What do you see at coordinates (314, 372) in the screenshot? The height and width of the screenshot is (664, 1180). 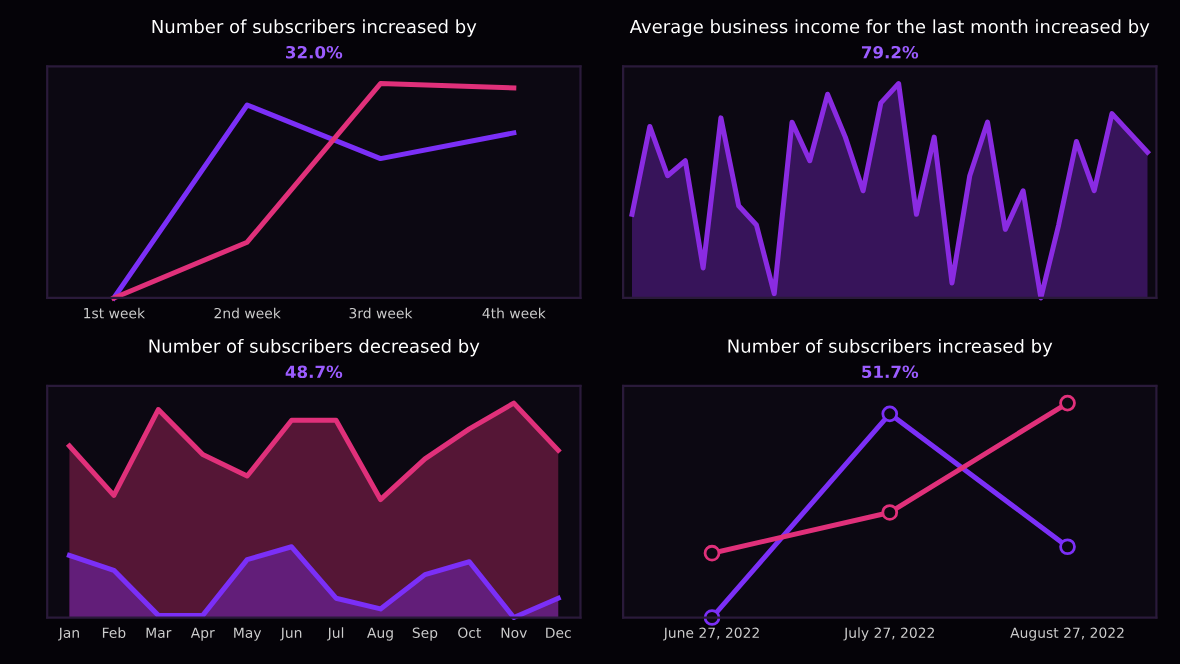 I see `chart-subtitle: 48.7%` at bounding box center [314, 372].